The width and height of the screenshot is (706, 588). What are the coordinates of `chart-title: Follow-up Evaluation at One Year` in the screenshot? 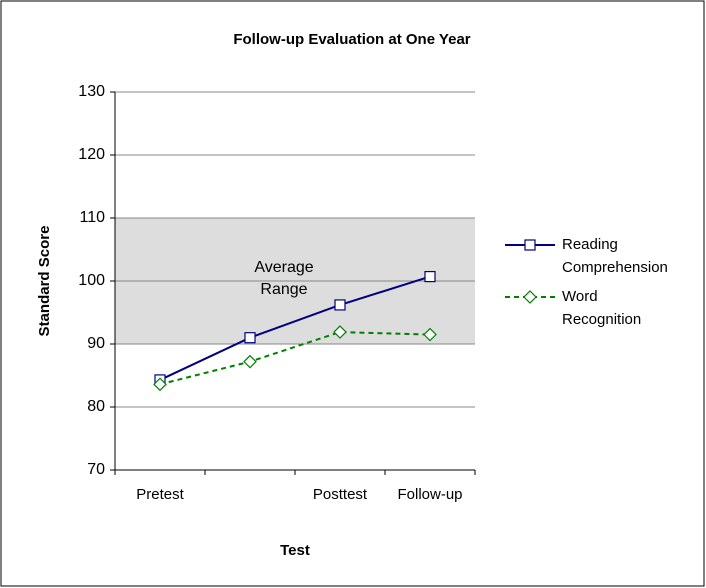 It's located at (351, 39).